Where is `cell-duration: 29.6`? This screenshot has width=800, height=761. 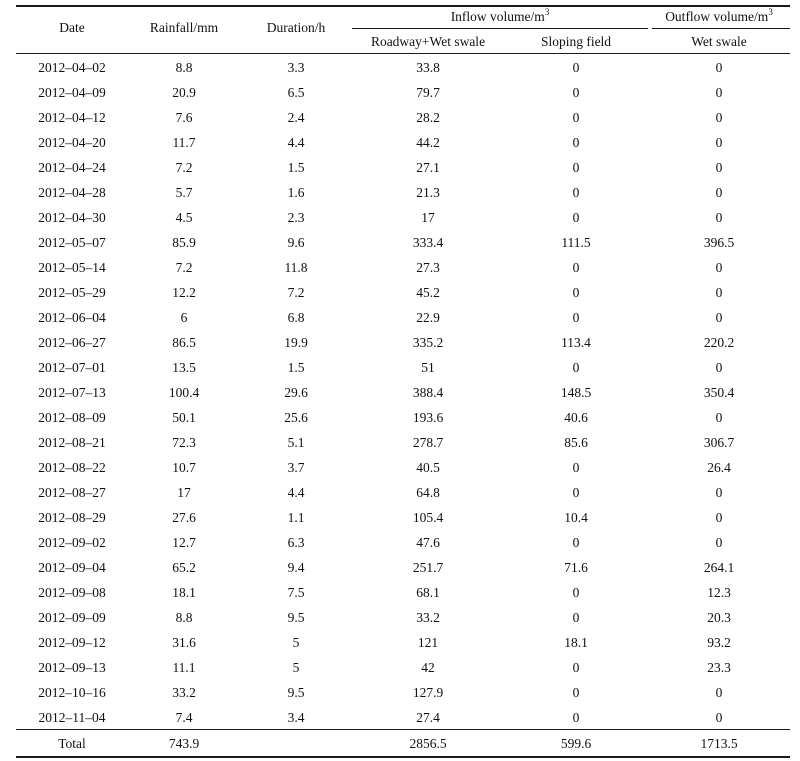 cell-duration: 29.6 is located at coordinates (296, 392).